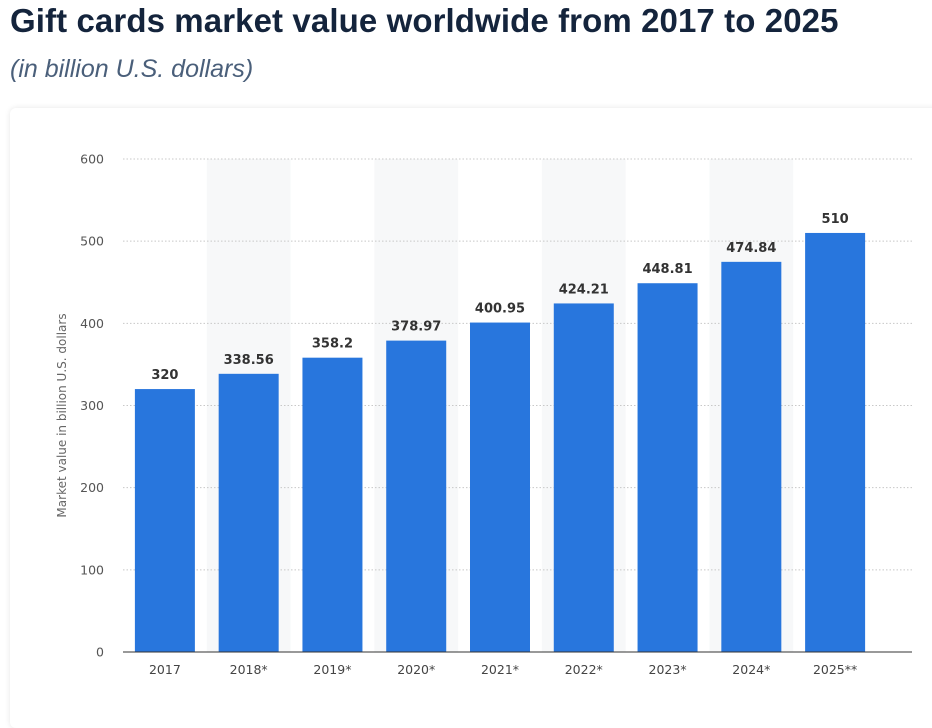  What do you see at coordinates (62, 415) in the screenshot?
I see `y-axis-title: Market value in billion U.S. dollars` at bounding box center [62, 415].